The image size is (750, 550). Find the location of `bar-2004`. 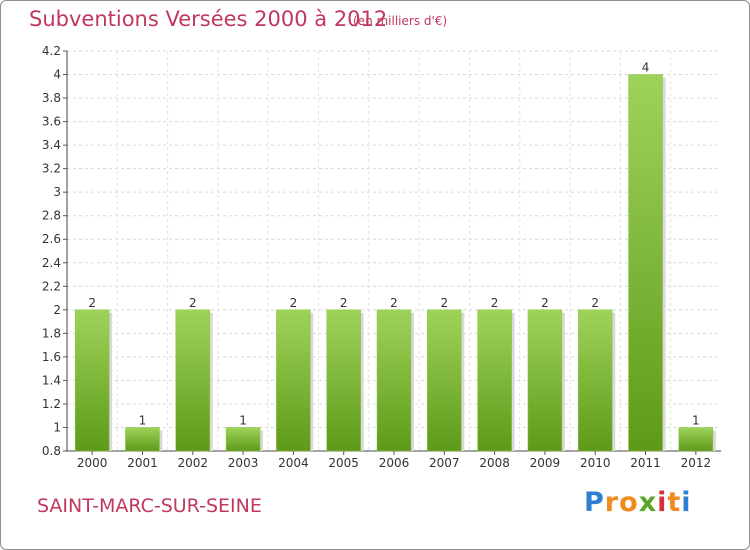

bar-2004 is located at coordinates (293, 380).